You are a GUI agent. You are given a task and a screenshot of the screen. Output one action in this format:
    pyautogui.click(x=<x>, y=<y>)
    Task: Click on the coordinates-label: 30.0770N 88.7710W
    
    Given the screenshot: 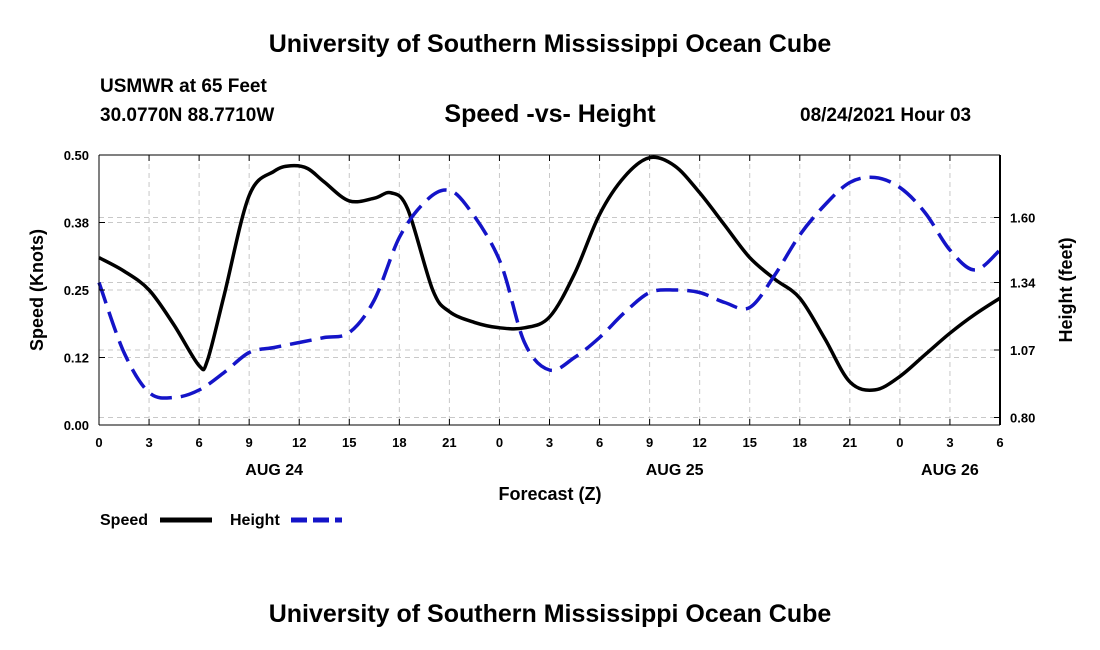 What is the action you would take?
    pyautogui.click(x=187, y=115)
    